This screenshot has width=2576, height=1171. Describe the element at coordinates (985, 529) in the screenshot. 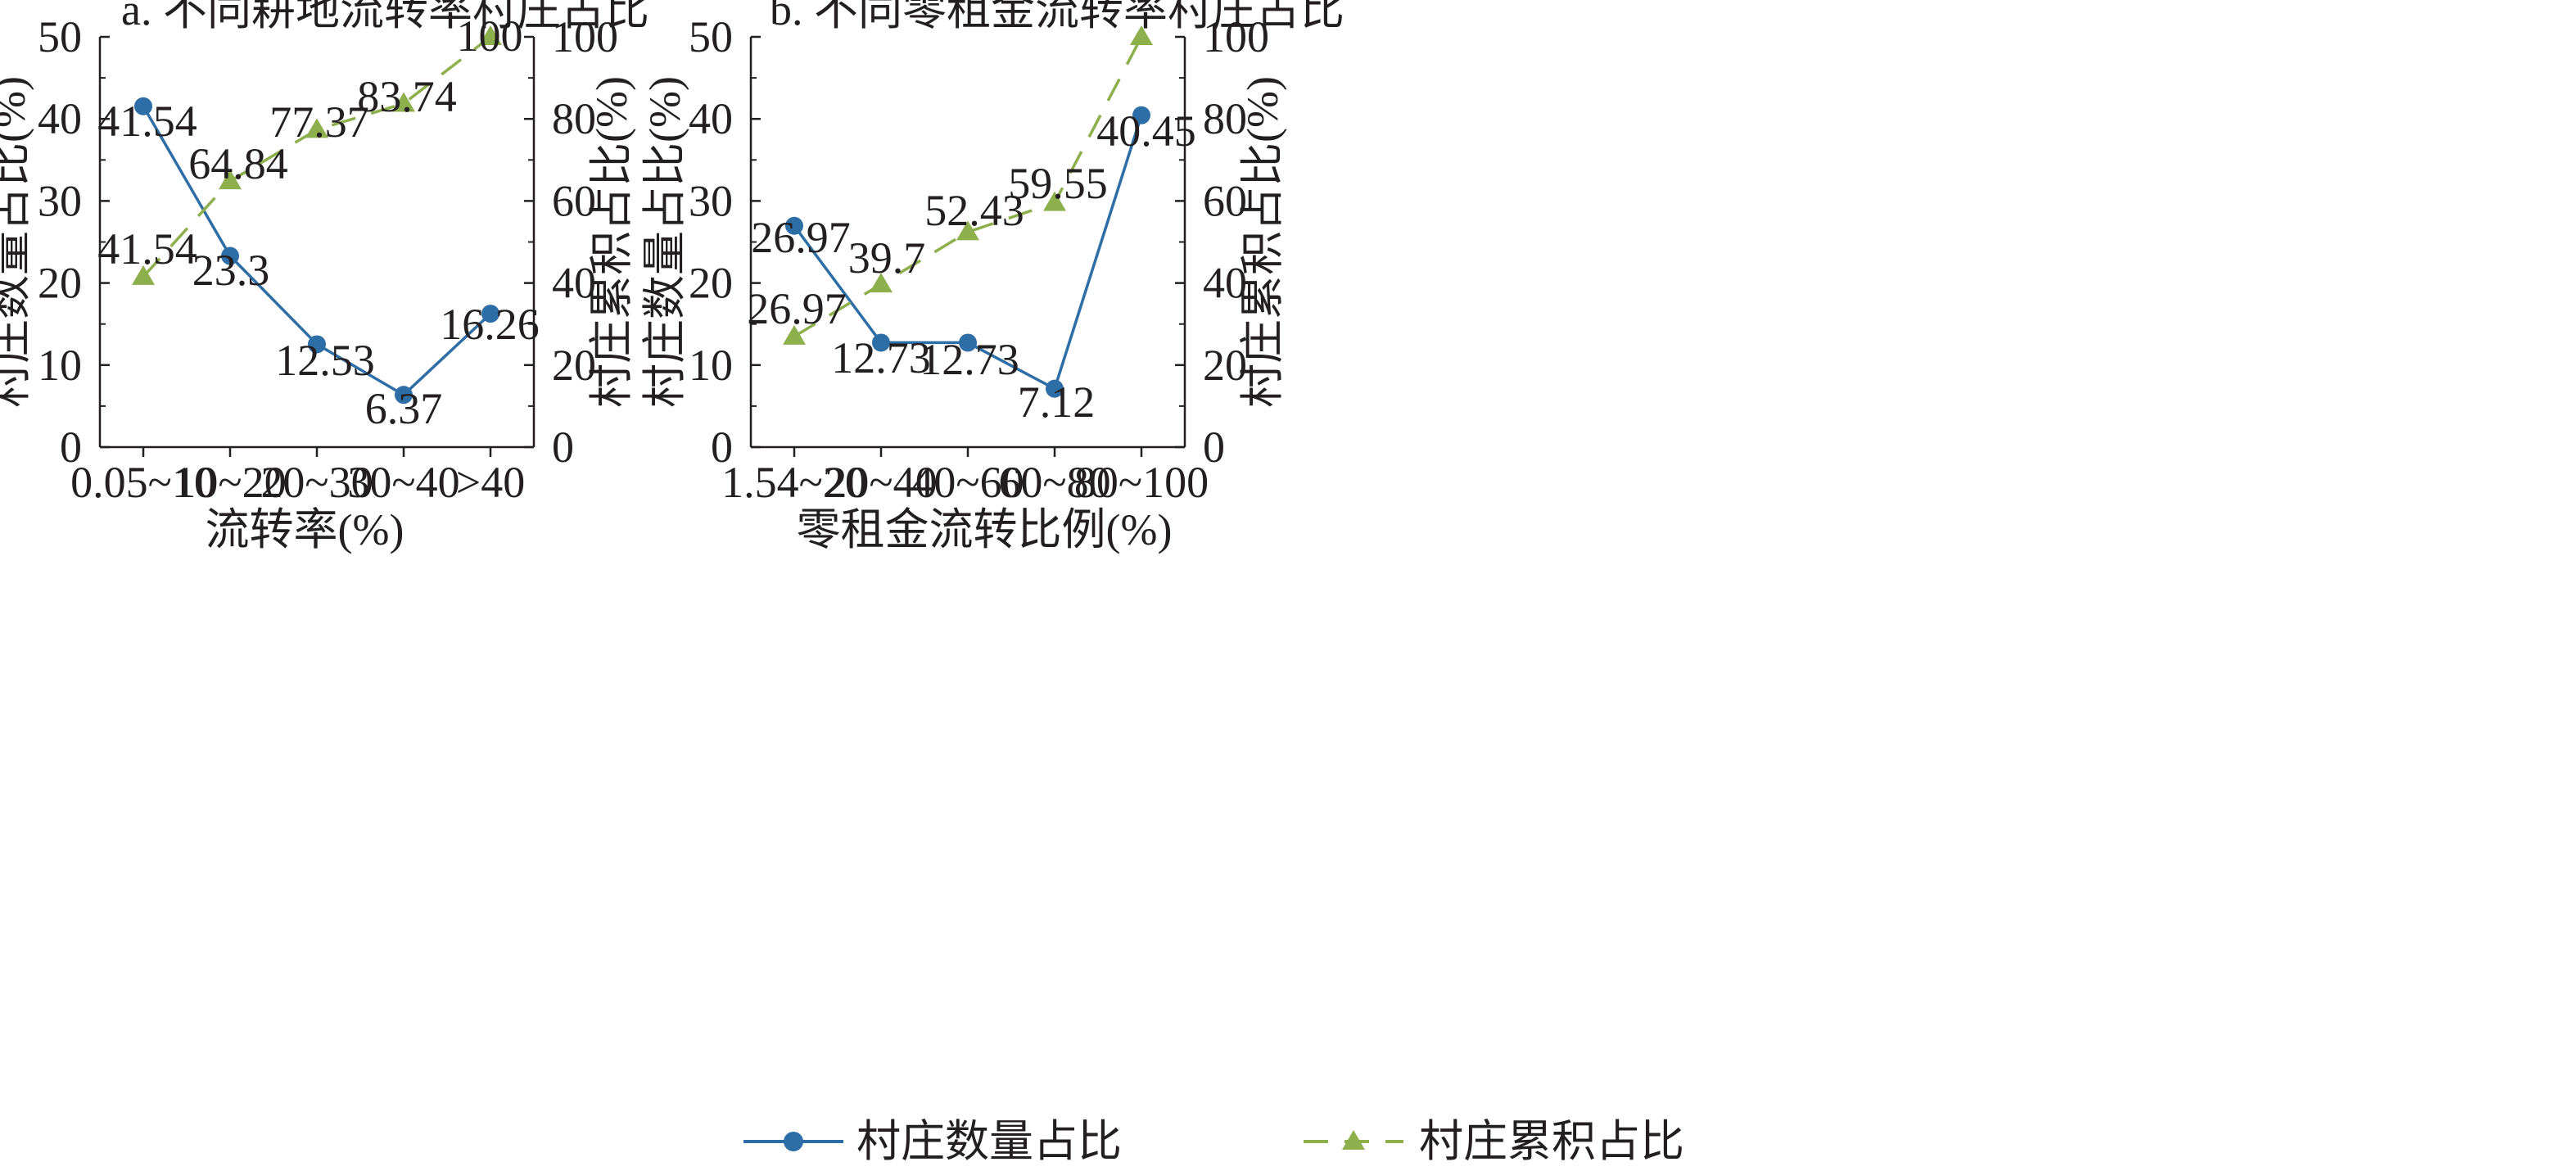

I see `x-axis-label: 零租金流转比例(%)` at that location.